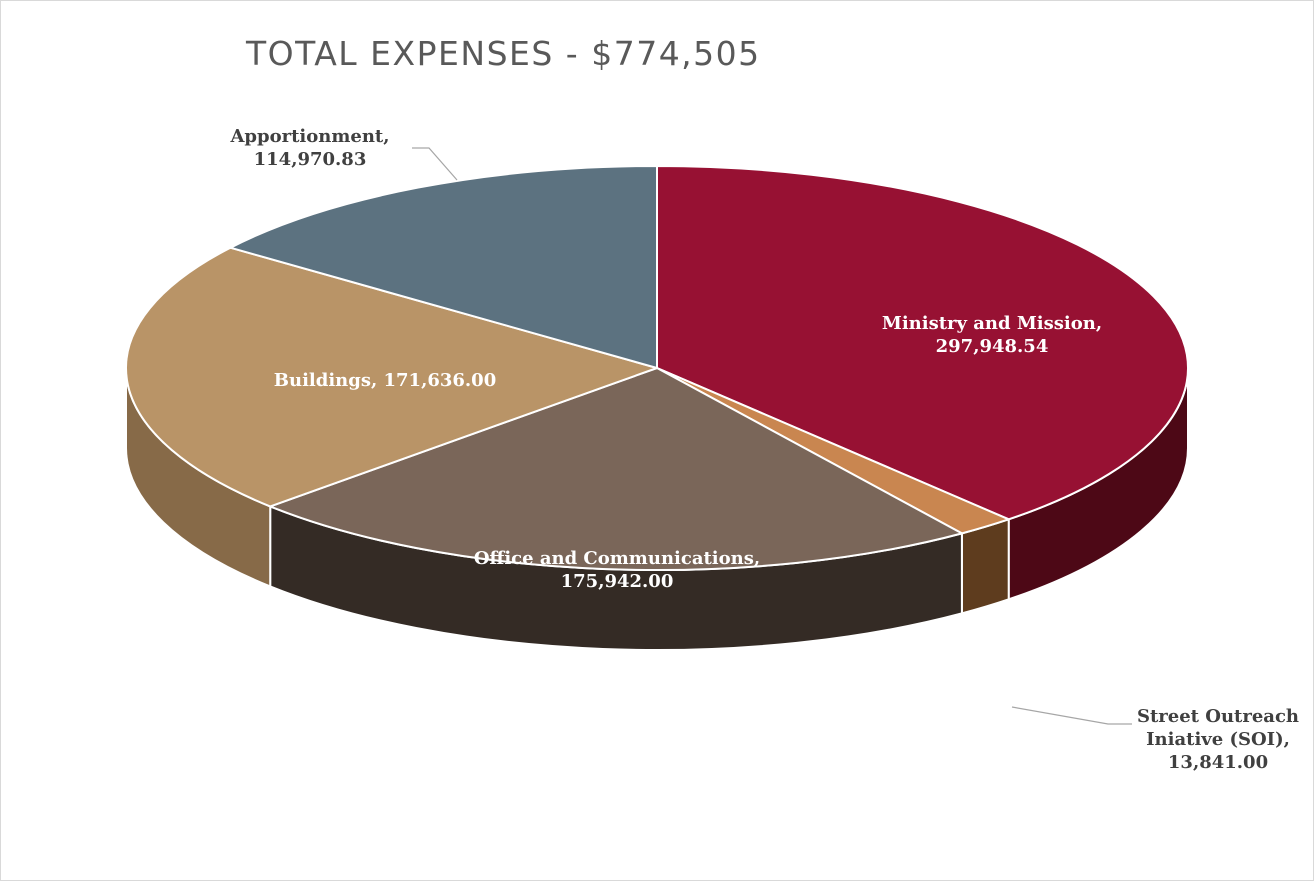 This screenshot has width=1314, height=881. I want to click on data-label: Street Outreach Iniative (SOI), 13,841.00, so click(1218, 739).